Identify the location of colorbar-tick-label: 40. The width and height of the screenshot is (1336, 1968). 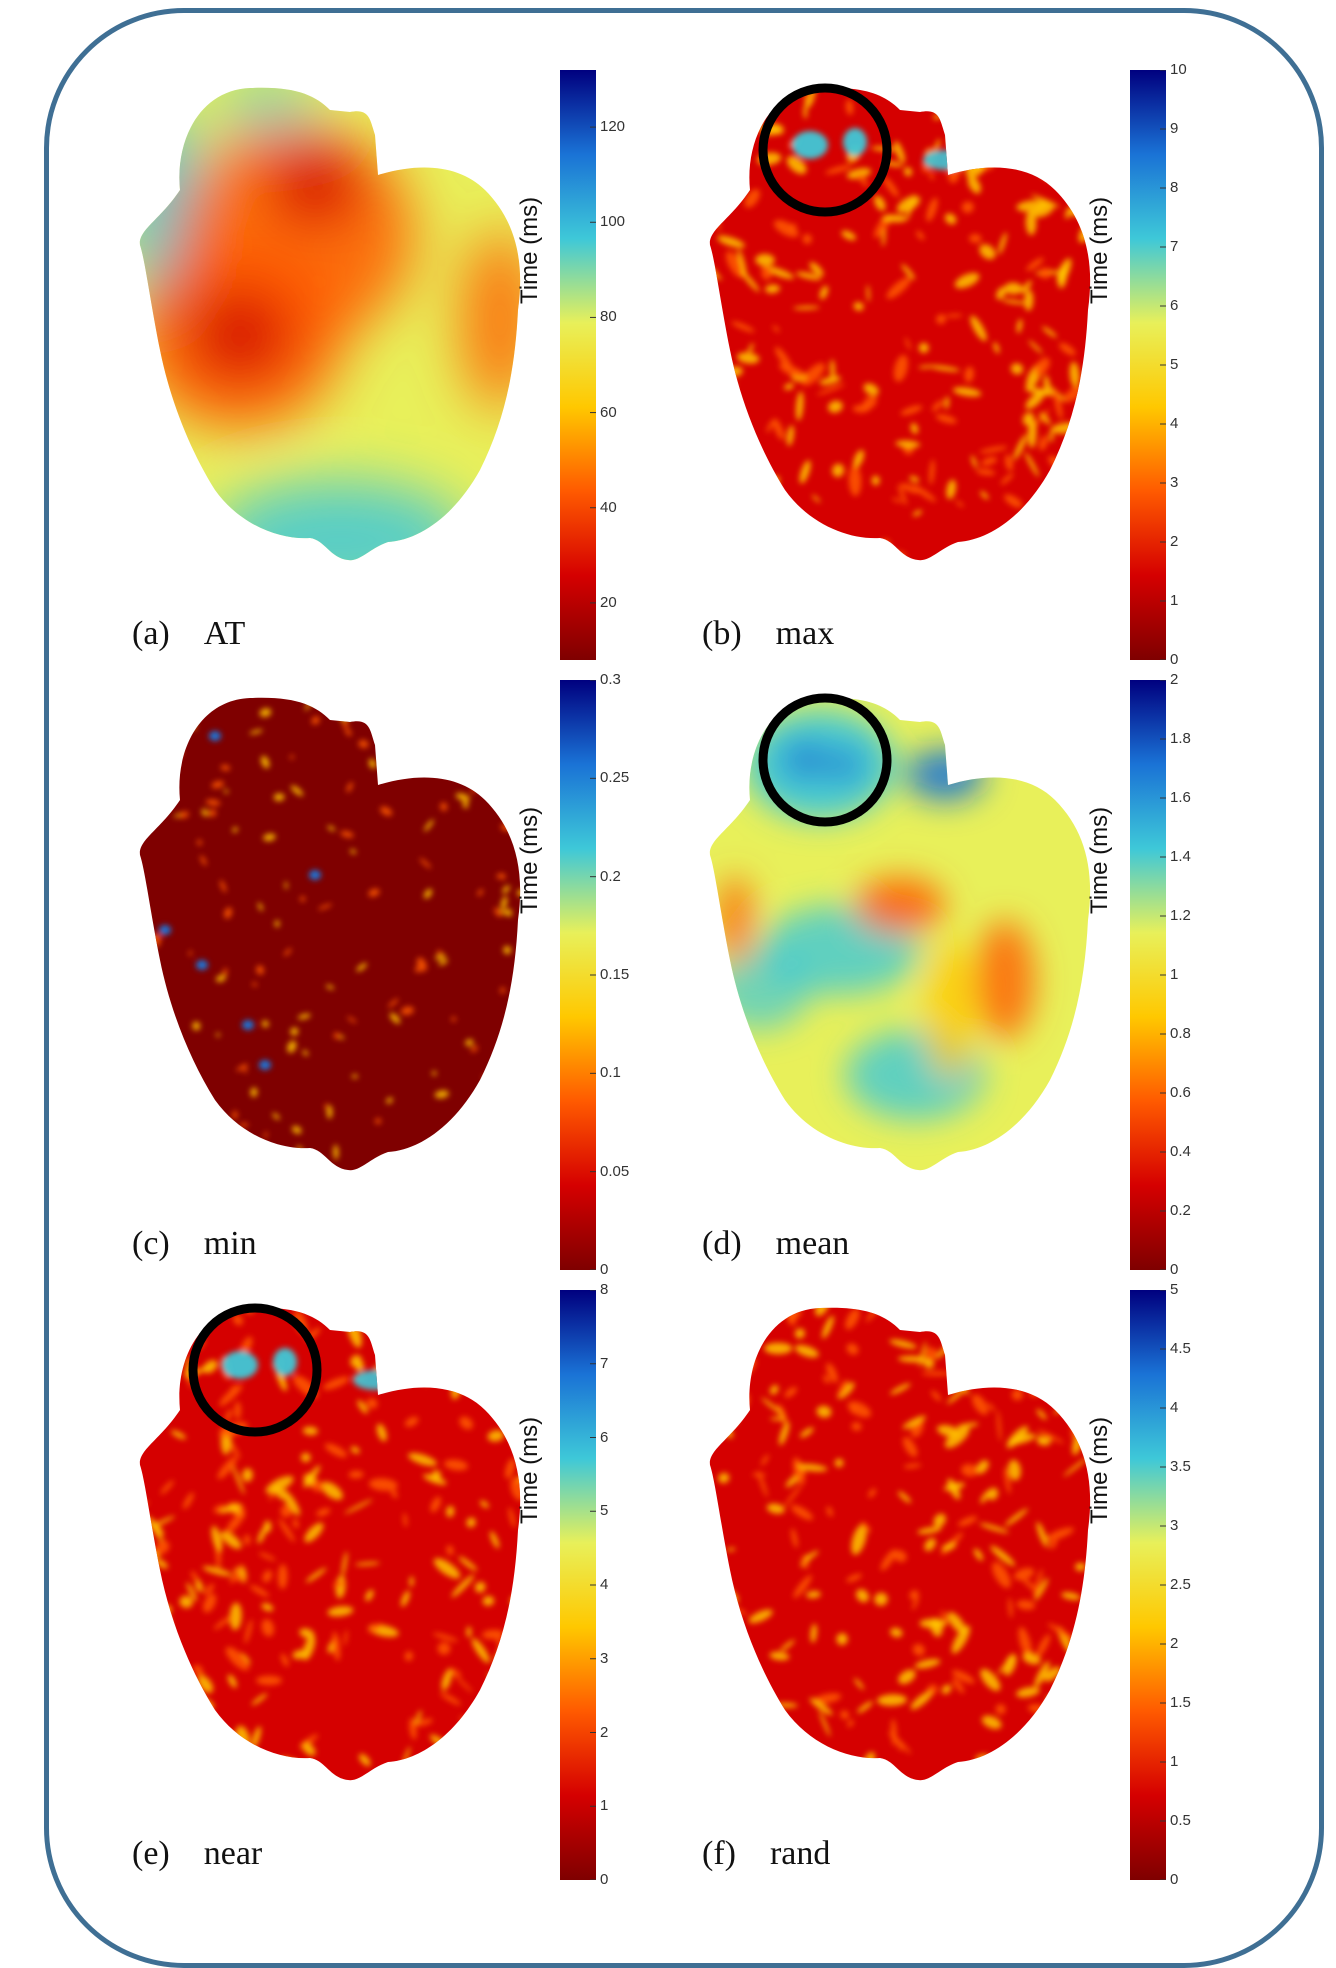
(608, 507).